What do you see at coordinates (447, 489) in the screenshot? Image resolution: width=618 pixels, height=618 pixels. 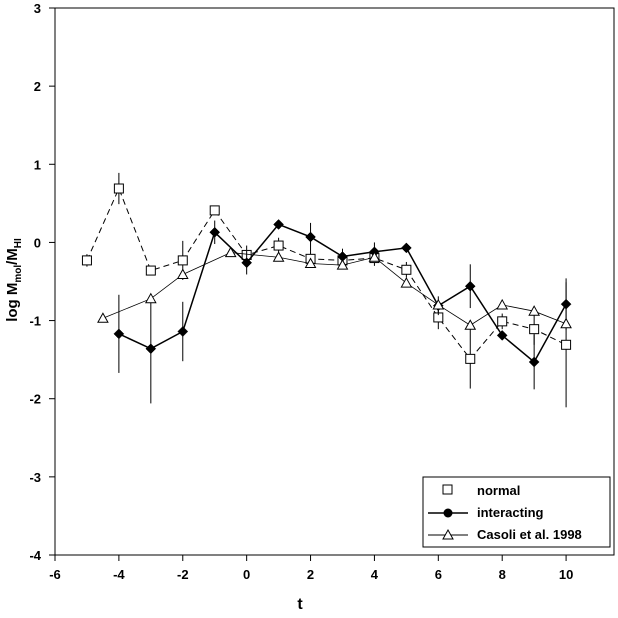 I see `legend-marker-square-icon` at bounding box center [447, 489].